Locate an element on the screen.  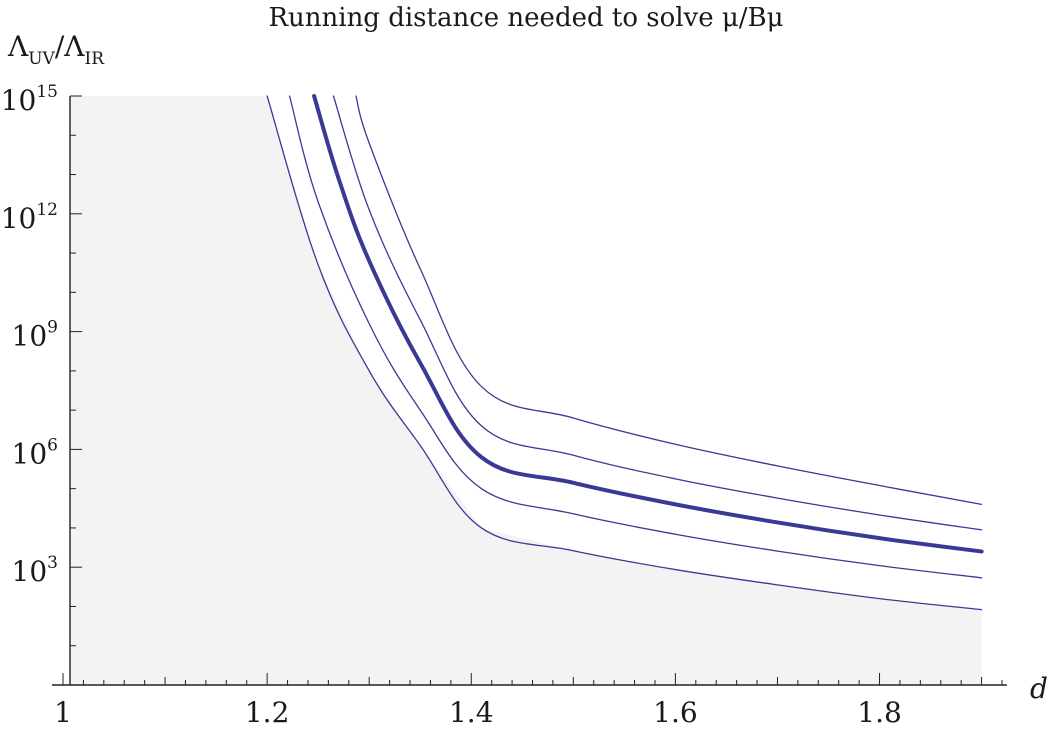
y-tick-label: 10³ is located at coordinates (35, 570).